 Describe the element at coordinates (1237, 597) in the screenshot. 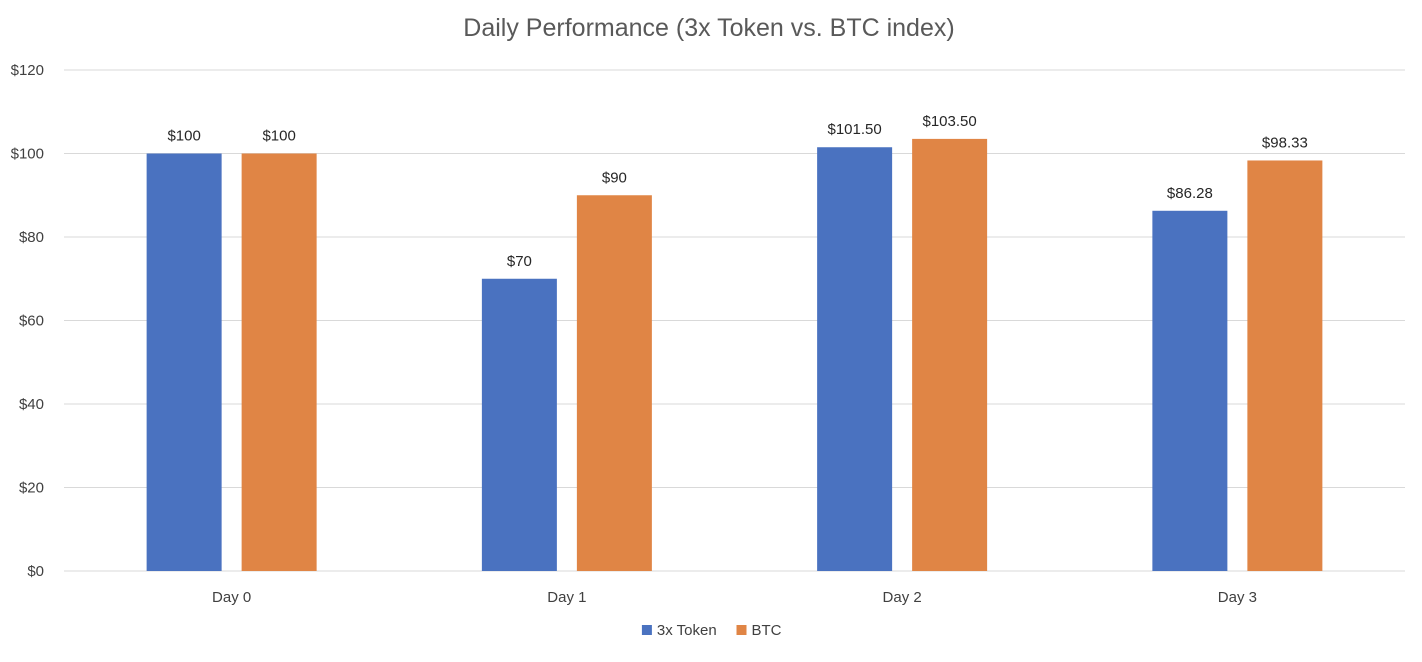

I see `x-tick-label: Day 3` at that location.